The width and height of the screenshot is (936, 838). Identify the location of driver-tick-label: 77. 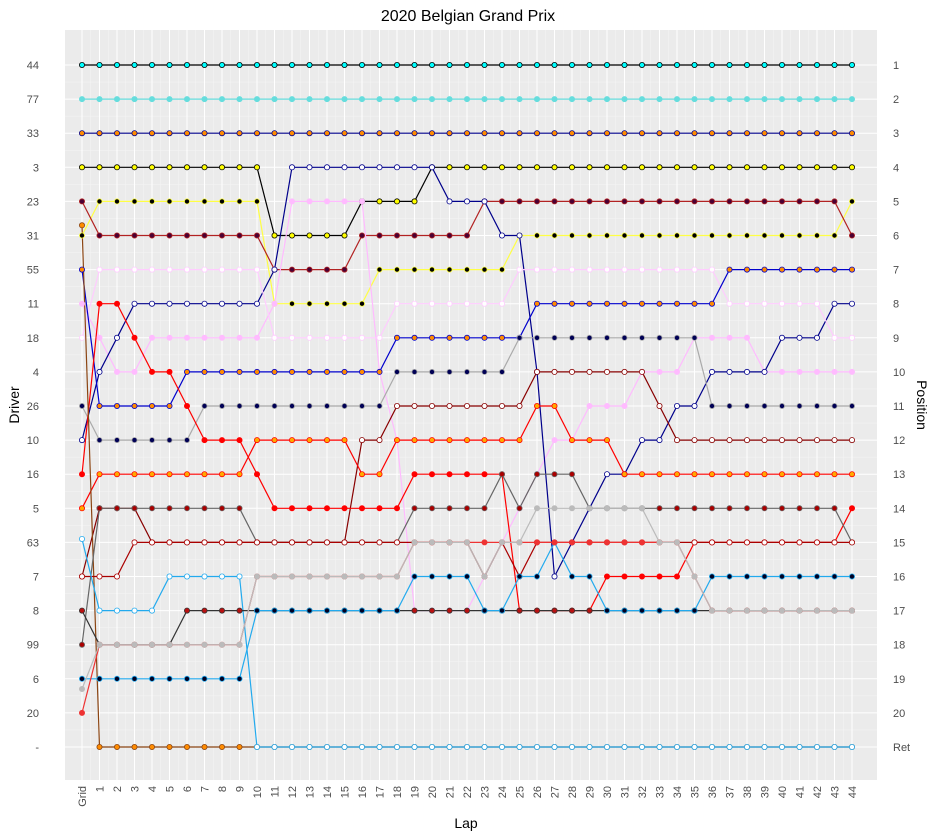
(33, 100).